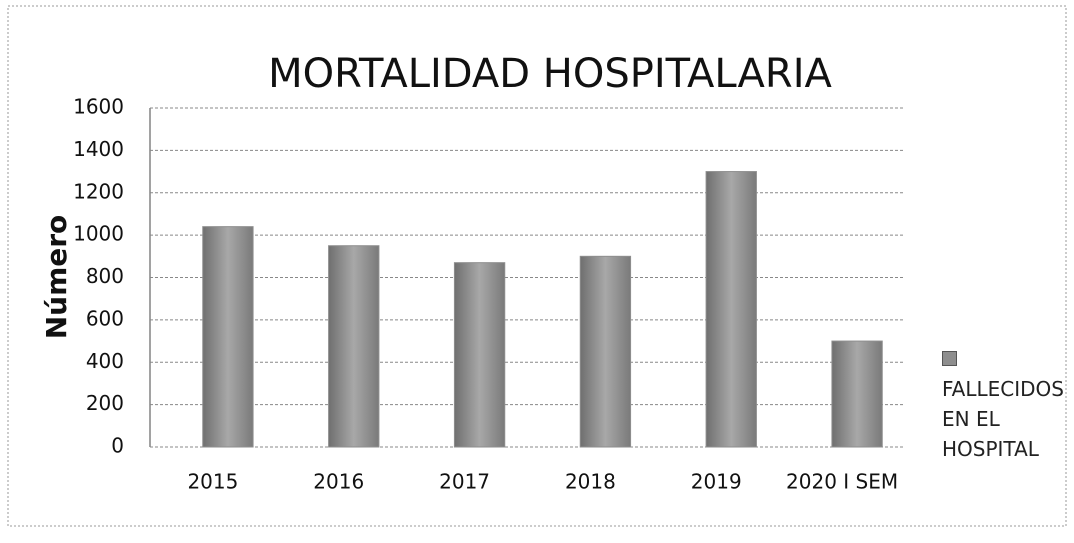 This screenshot has width=1074, height=543. What do you see at coordinates (98, 149) in the screenshot?
I see `y-tick-label: 1400` at bounding box center [98, 149].